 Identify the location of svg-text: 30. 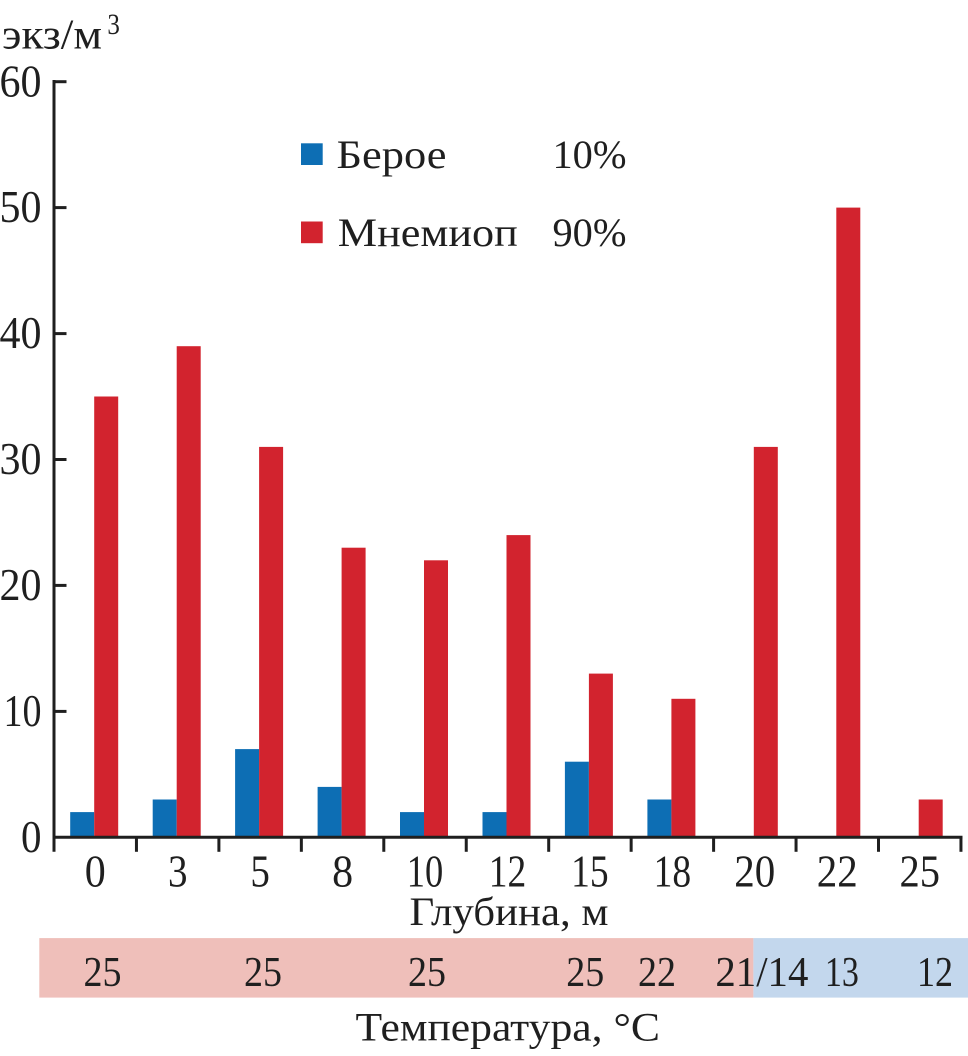
(21, 458).